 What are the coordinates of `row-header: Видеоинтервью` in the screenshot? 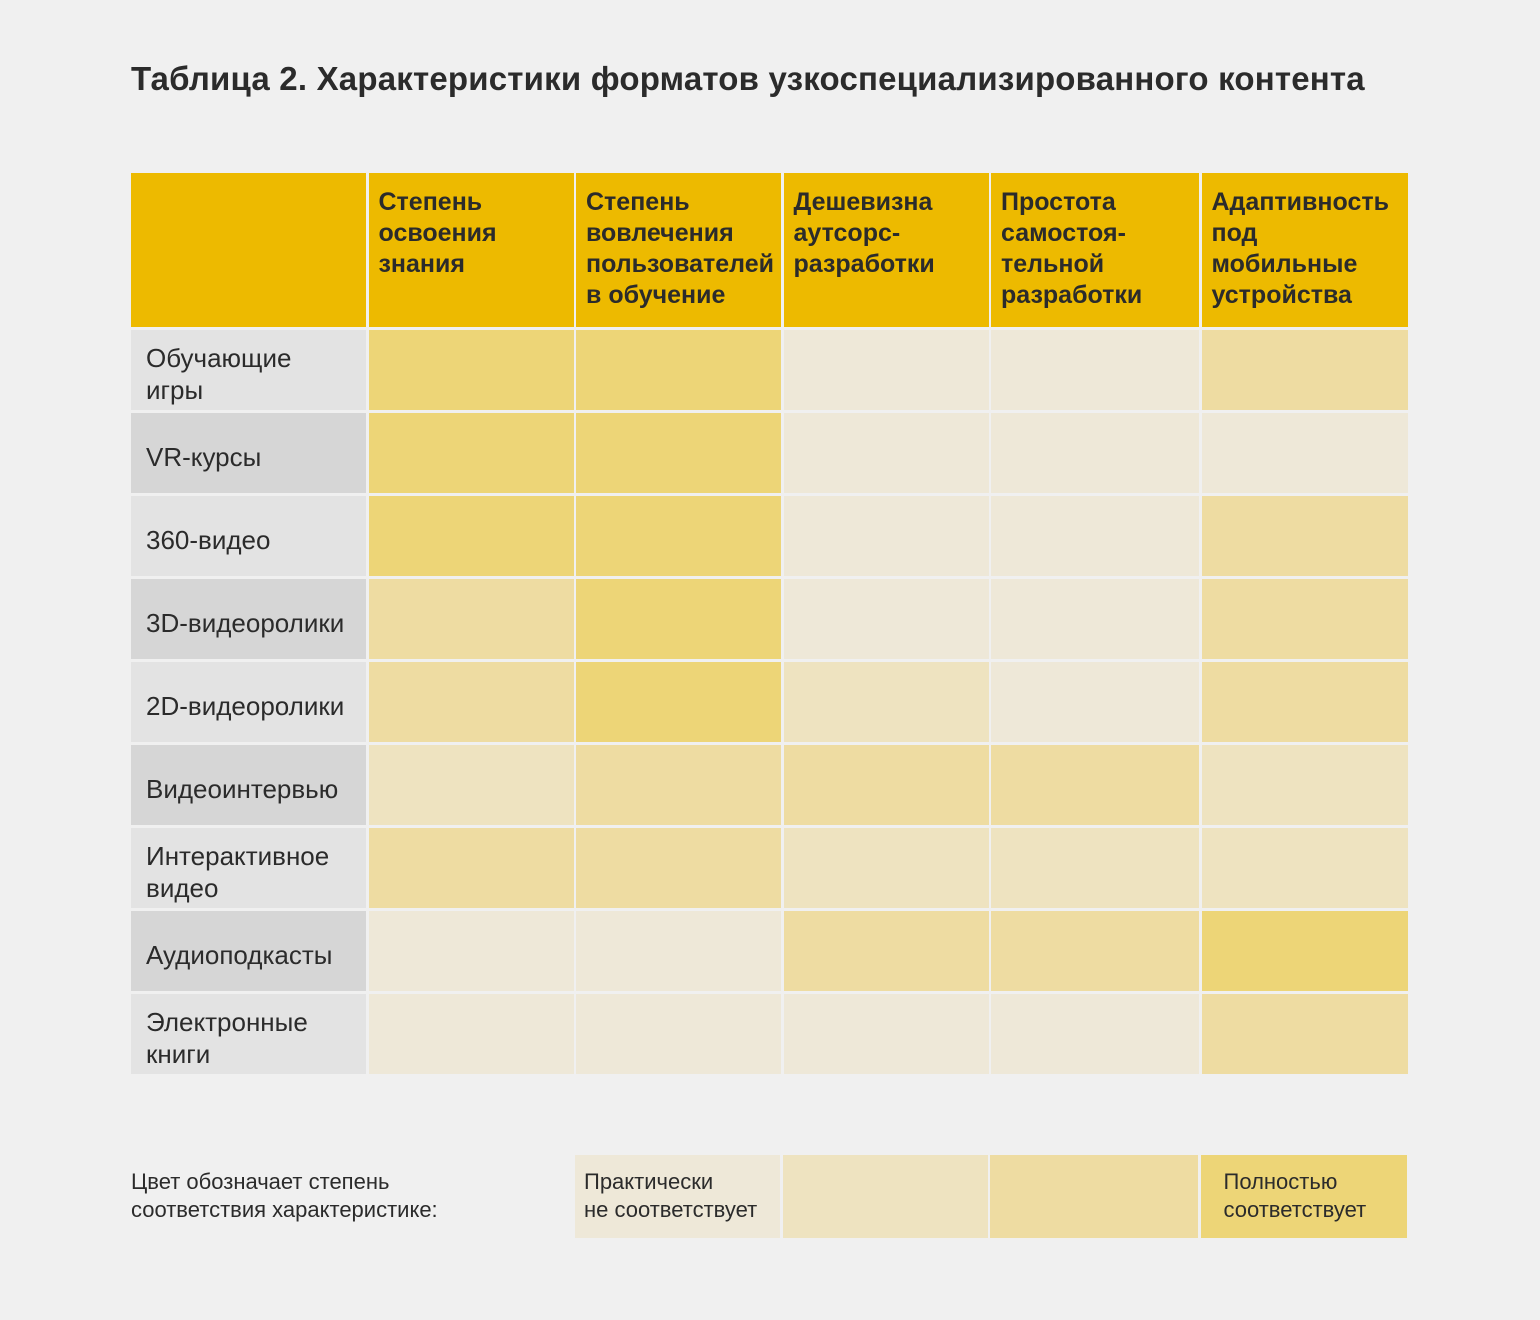 It's located at (248, 784).